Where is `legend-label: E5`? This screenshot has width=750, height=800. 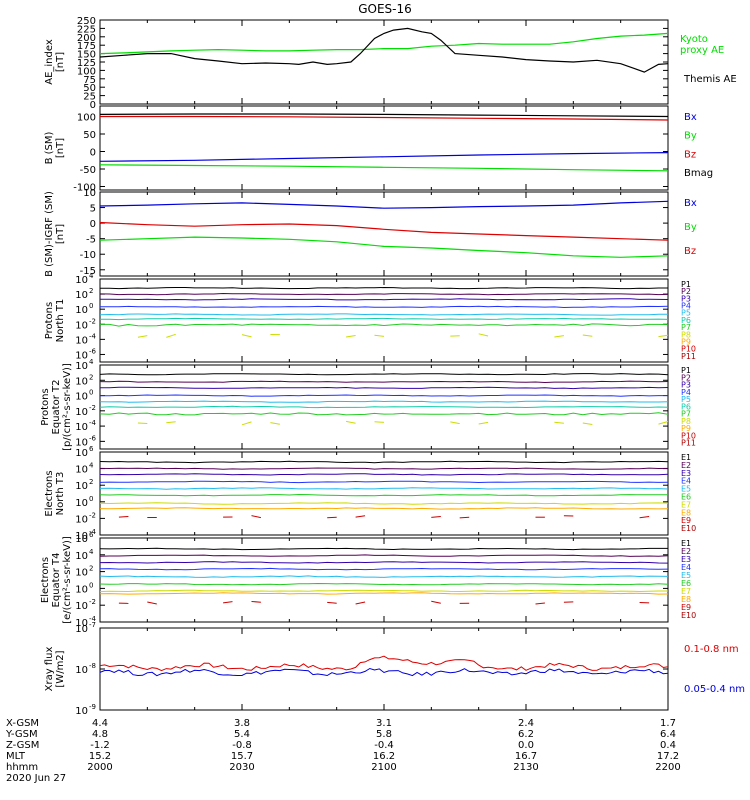
legend-label: E5 is located at coordinates (686, 575).